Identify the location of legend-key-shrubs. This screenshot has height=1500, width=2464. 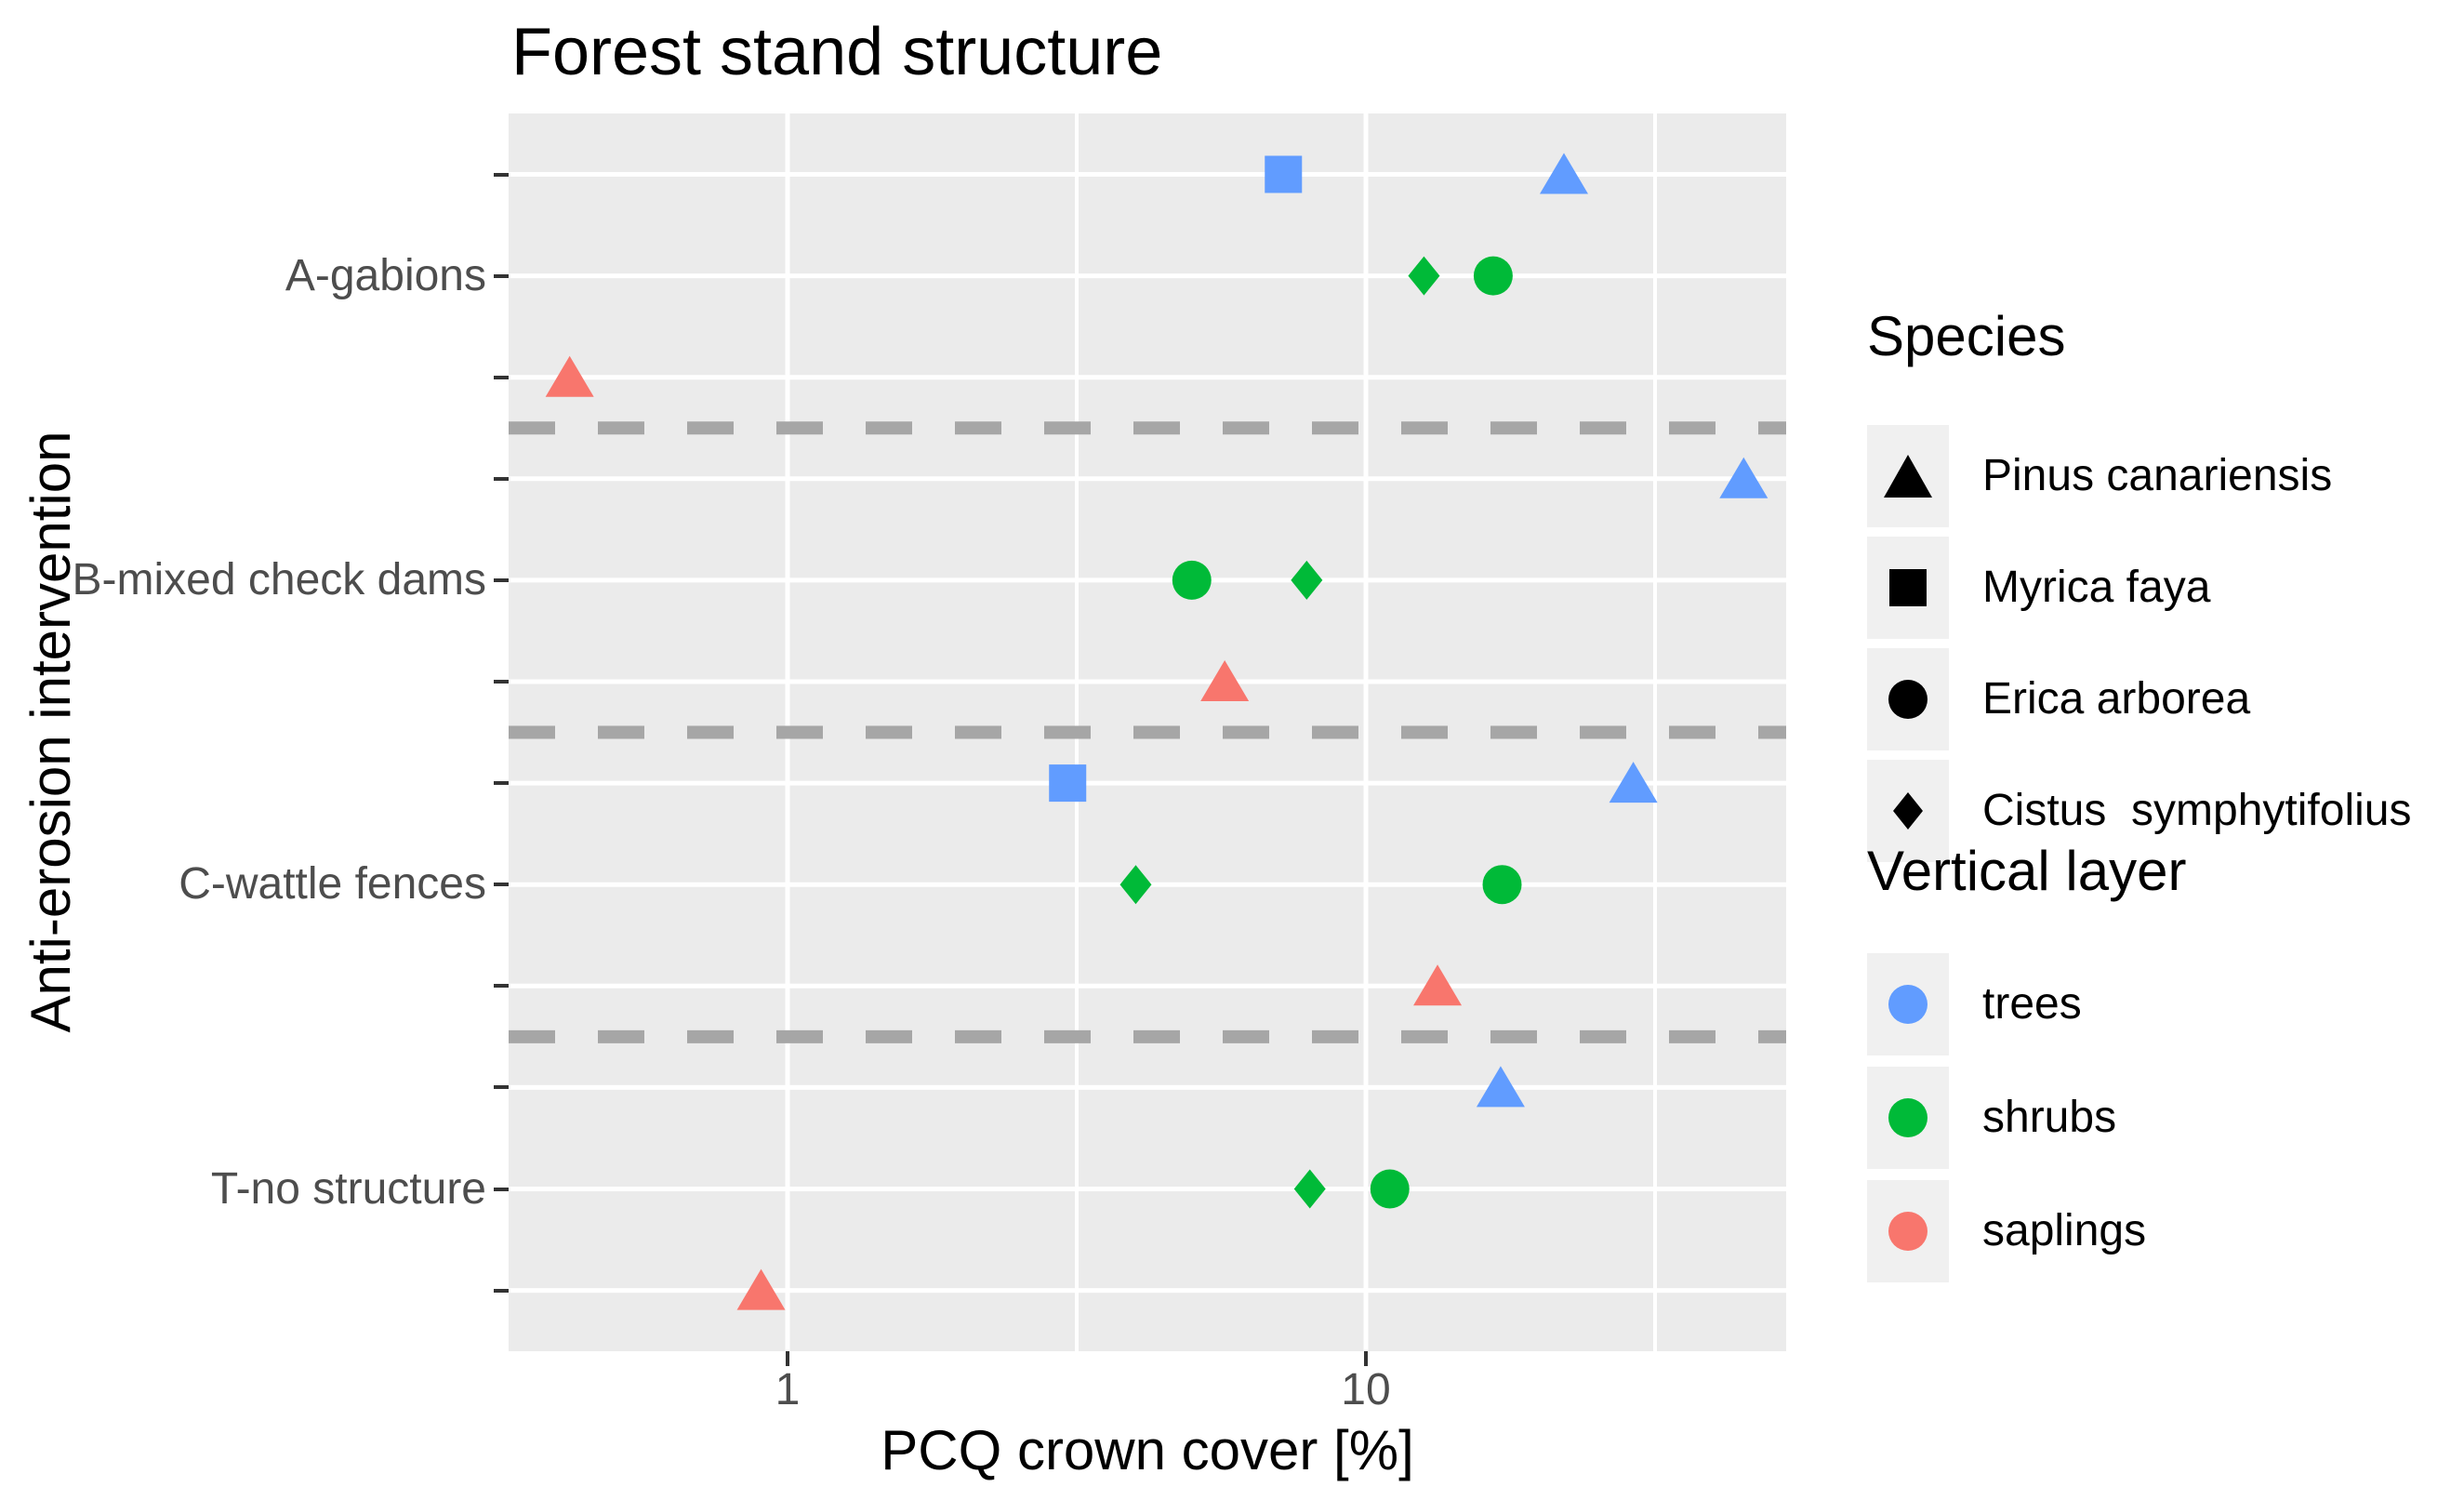
(1908, 1118).